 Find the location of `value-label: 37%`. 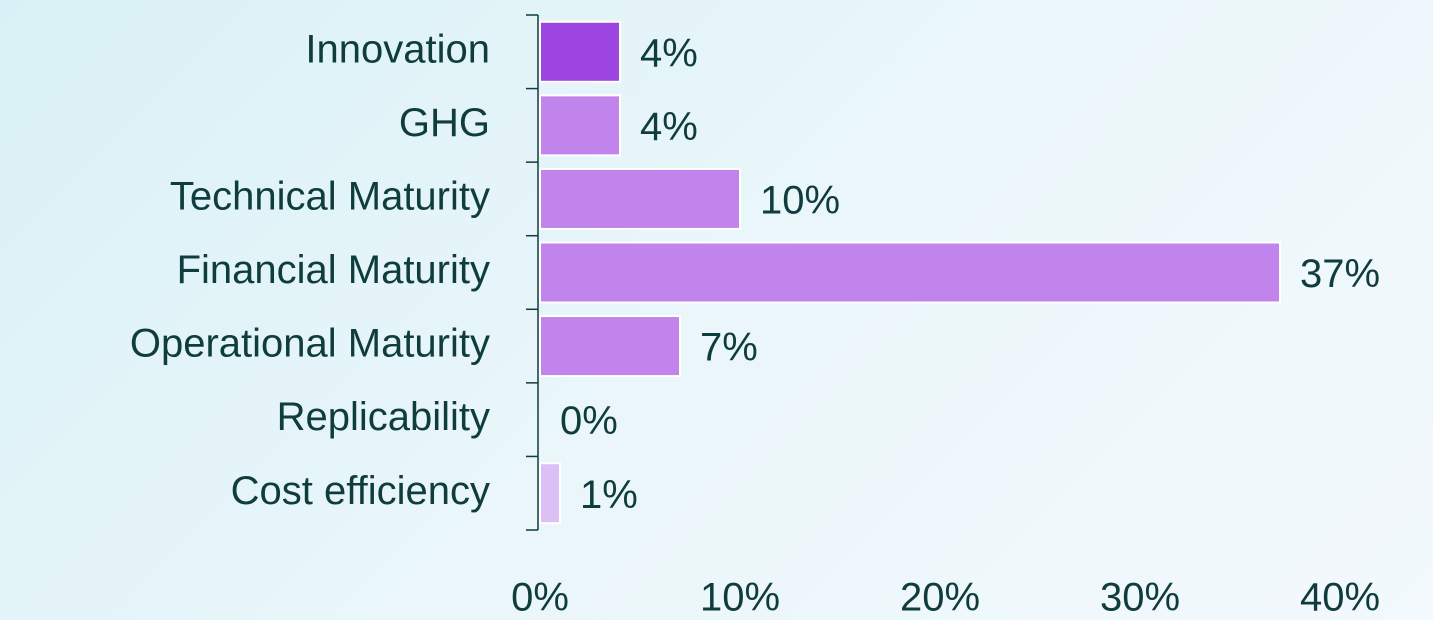

value-label: 37% is located at coordinates (1340, 274).